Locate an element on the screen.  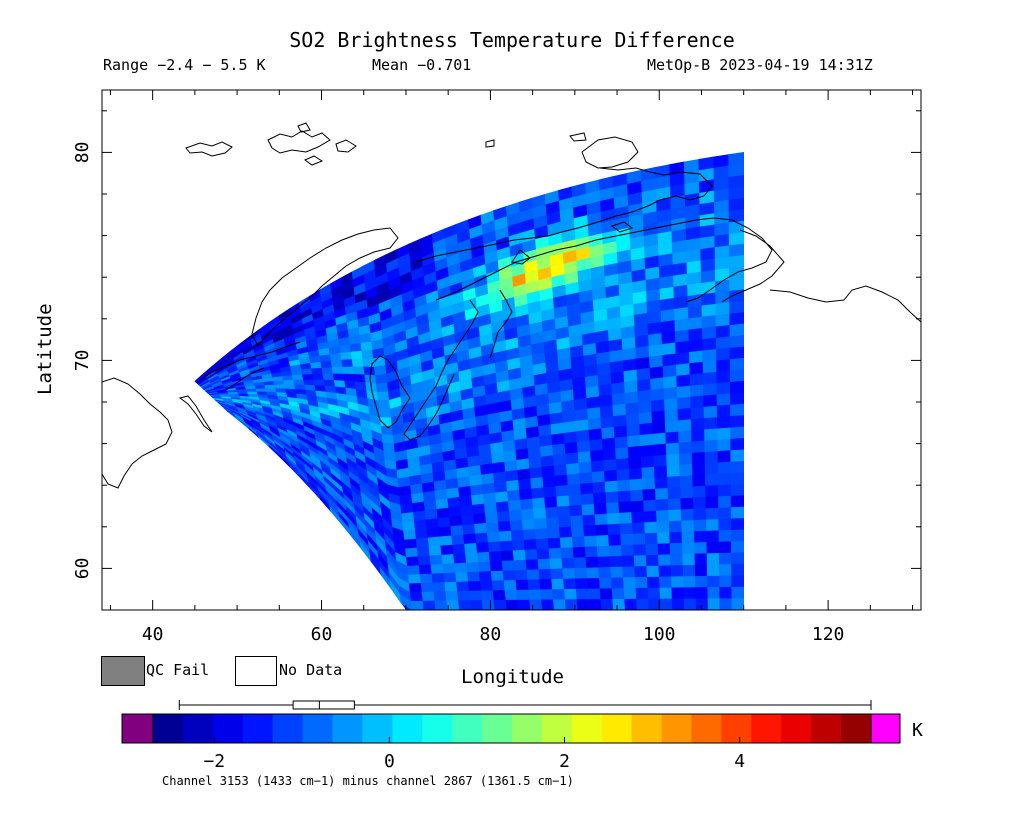
coastline-yenisei is located at coordinates (458, 365).